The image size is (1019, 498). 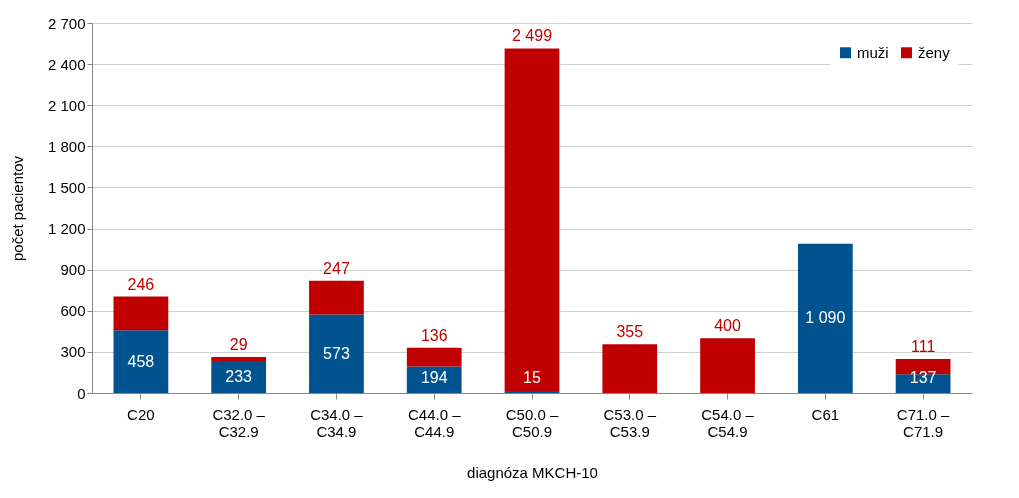 I want to click on x-tick-label: C32.0 – C32.9, so click(x=239, y=422).